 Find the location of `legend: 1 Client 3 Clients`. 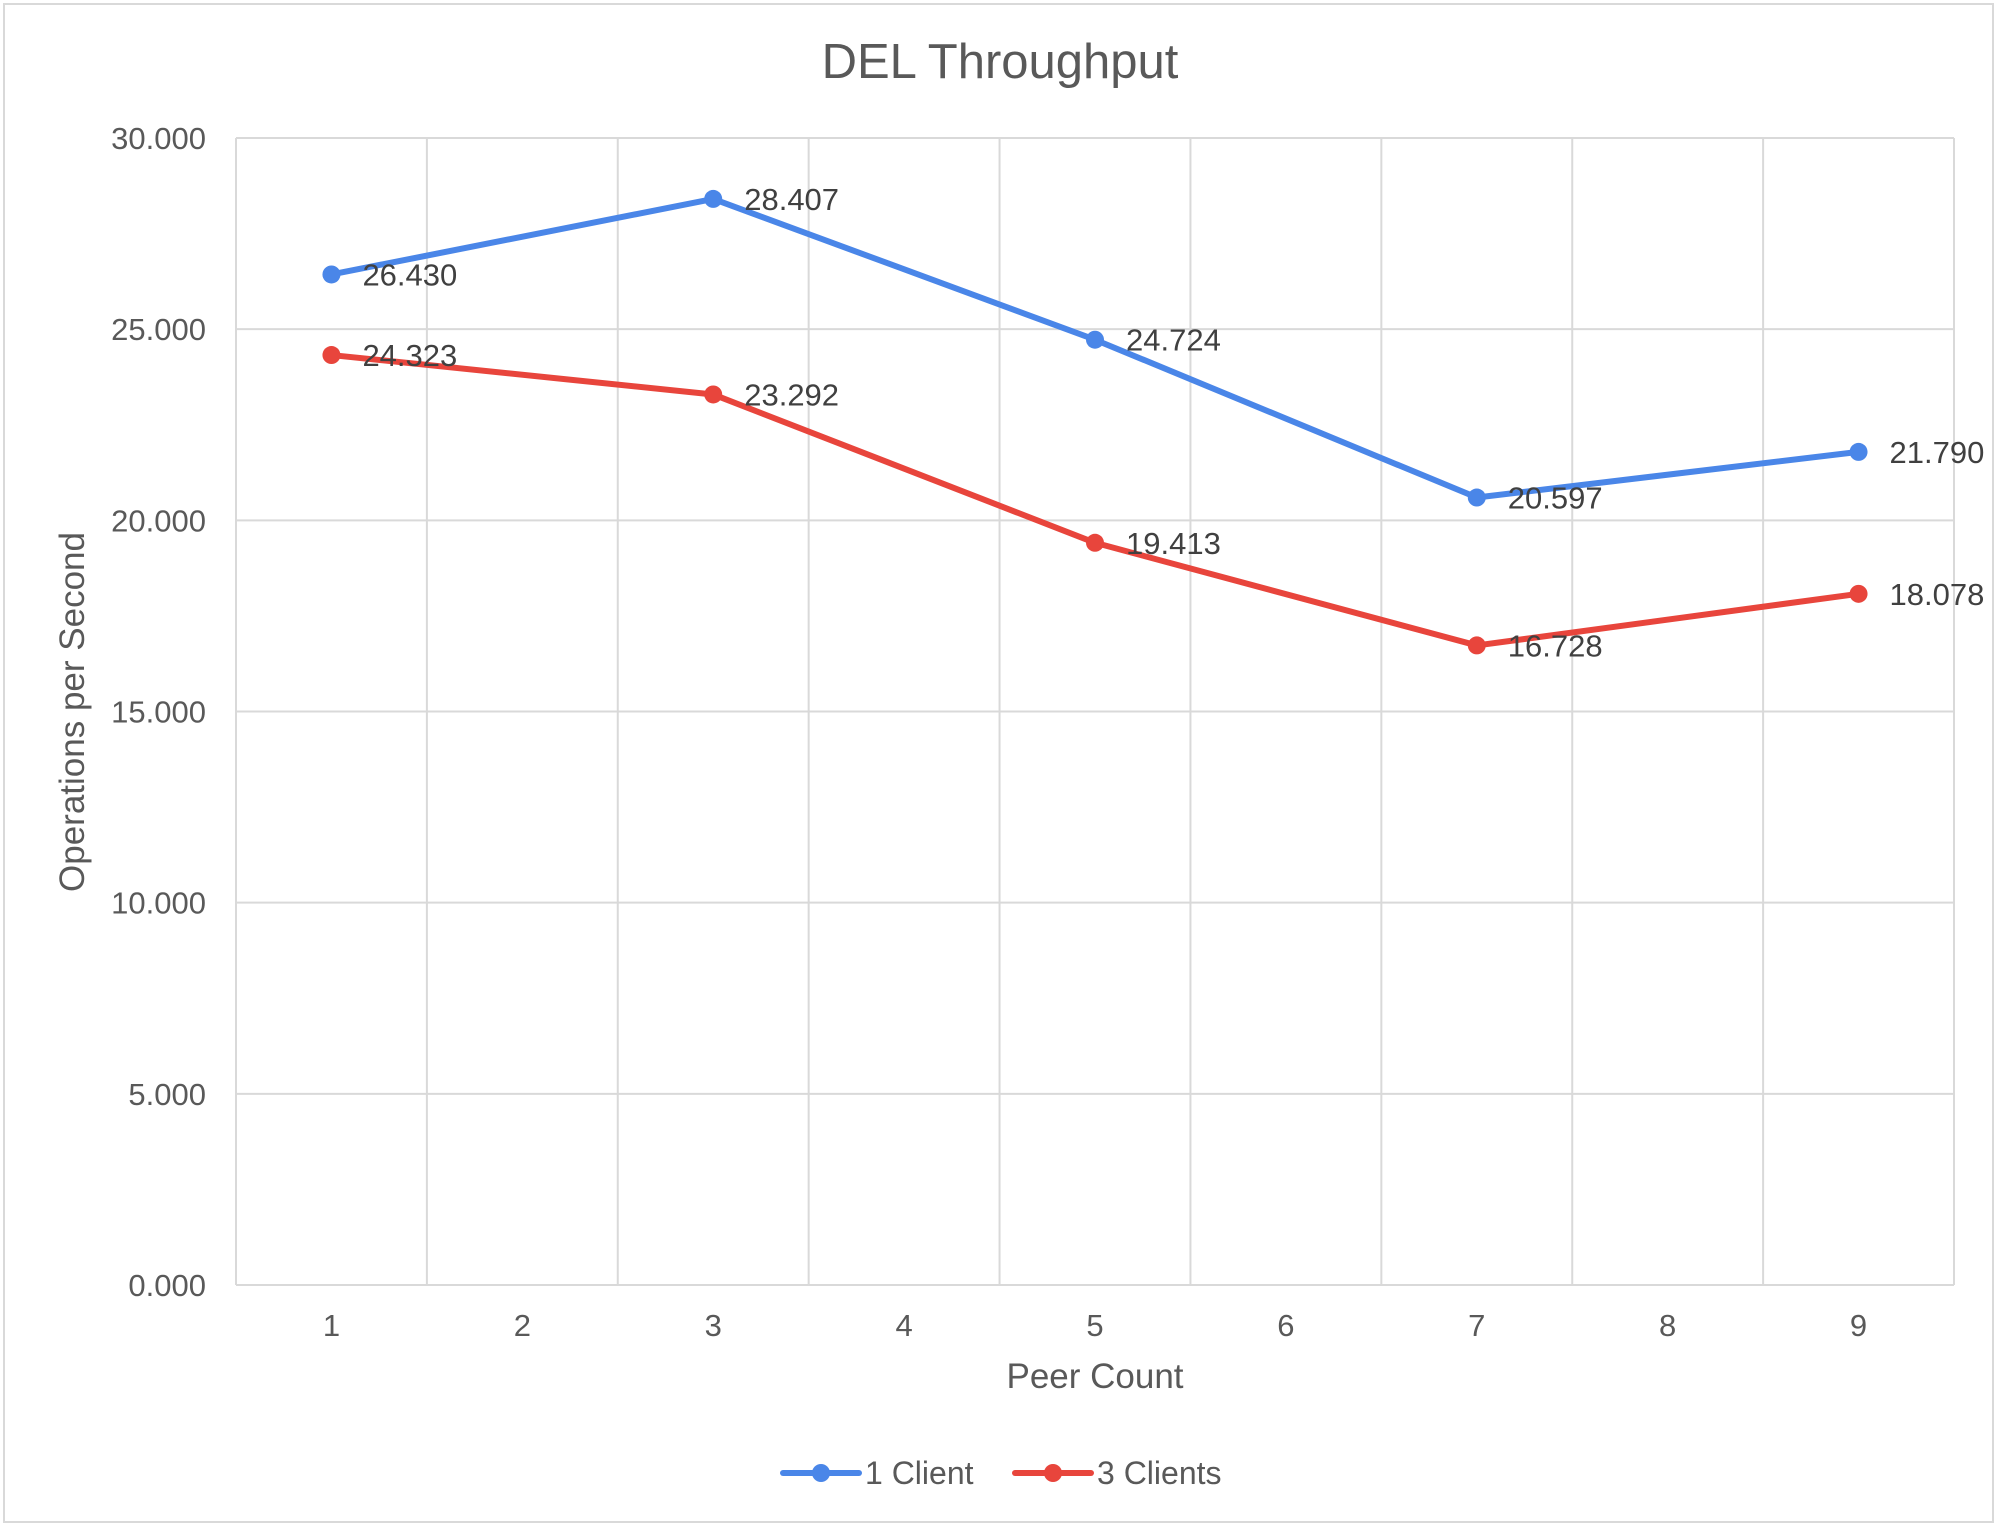

legend: 1 Client 3 Clients is located at coordinates (1001, 1473).